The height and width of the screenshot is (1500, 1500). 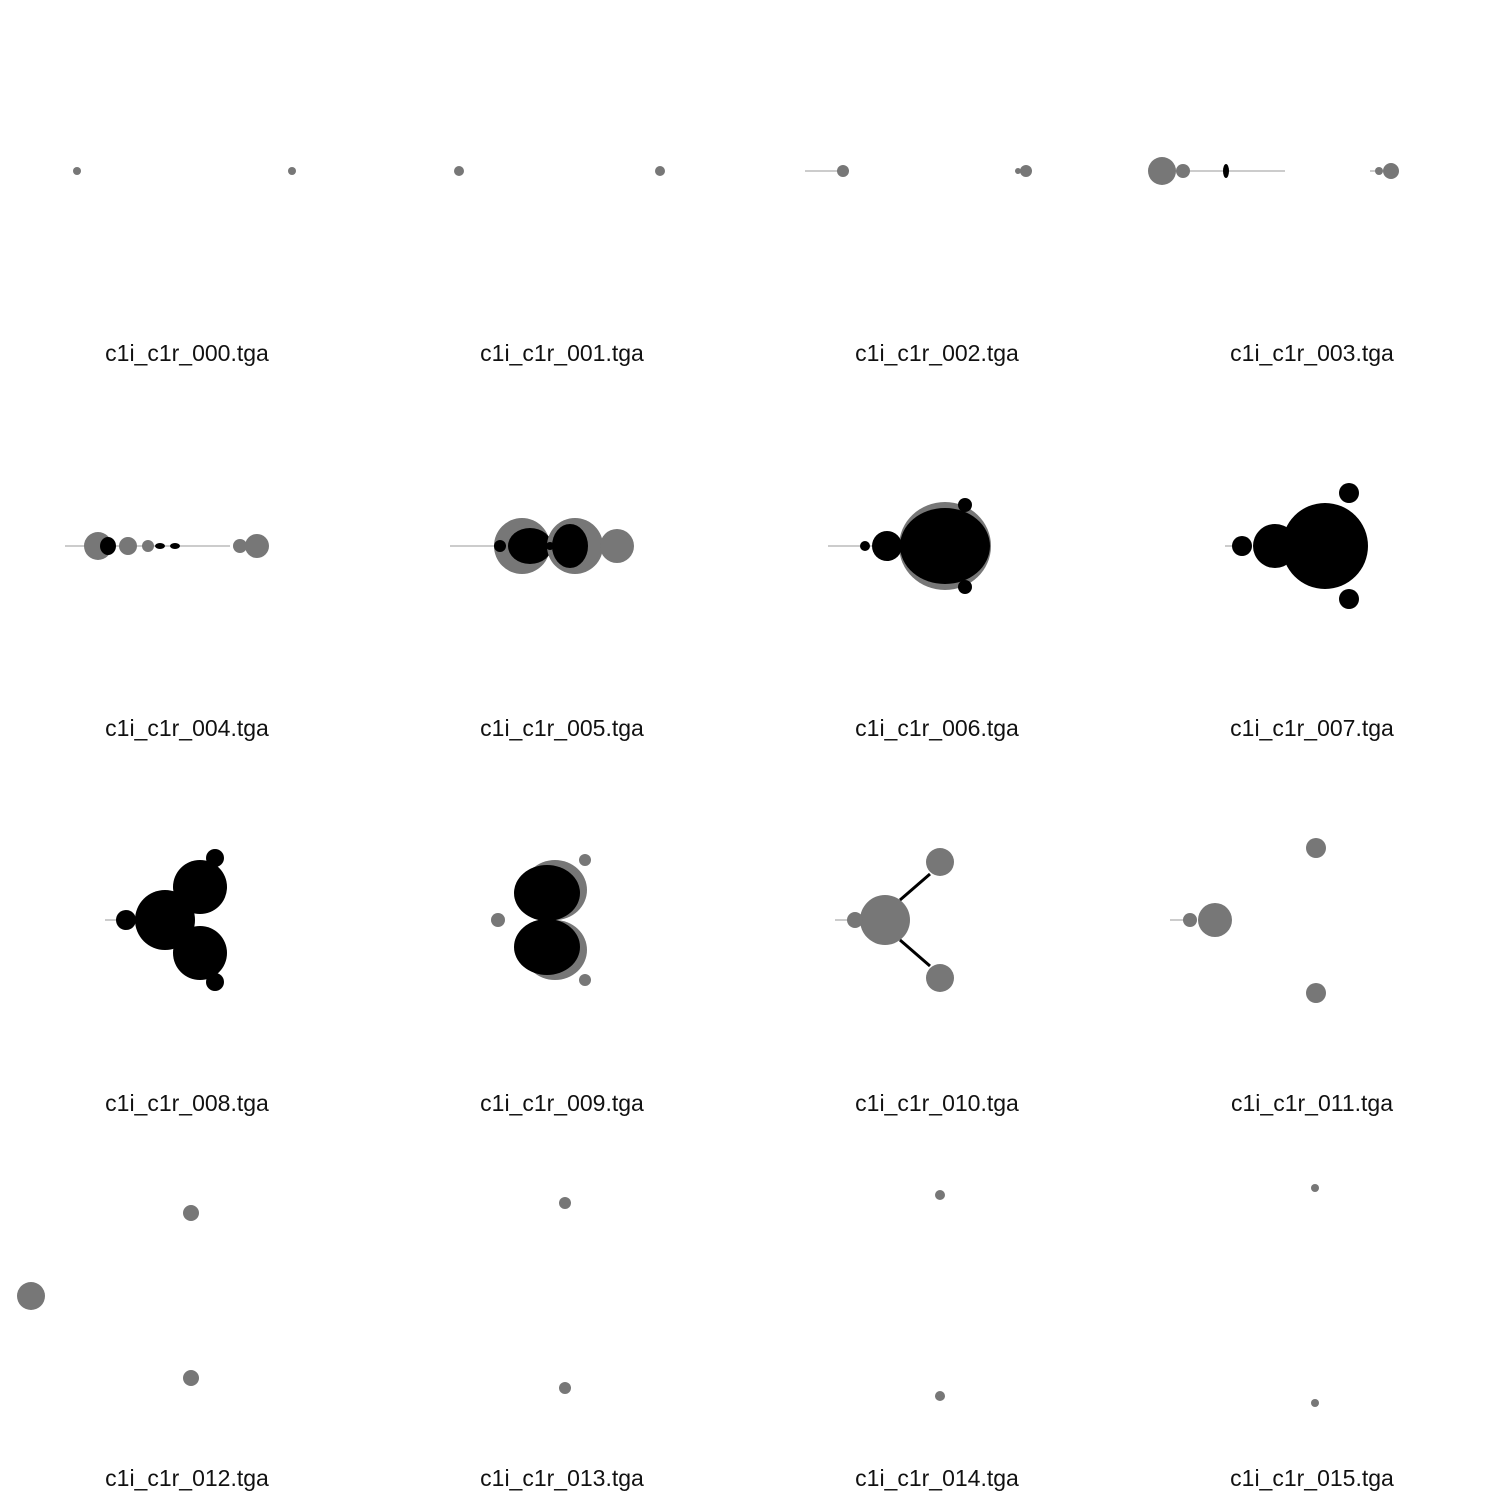 I want to click on thumbnail: c1i_c1r_009.tga, so click(x=562, y=933).